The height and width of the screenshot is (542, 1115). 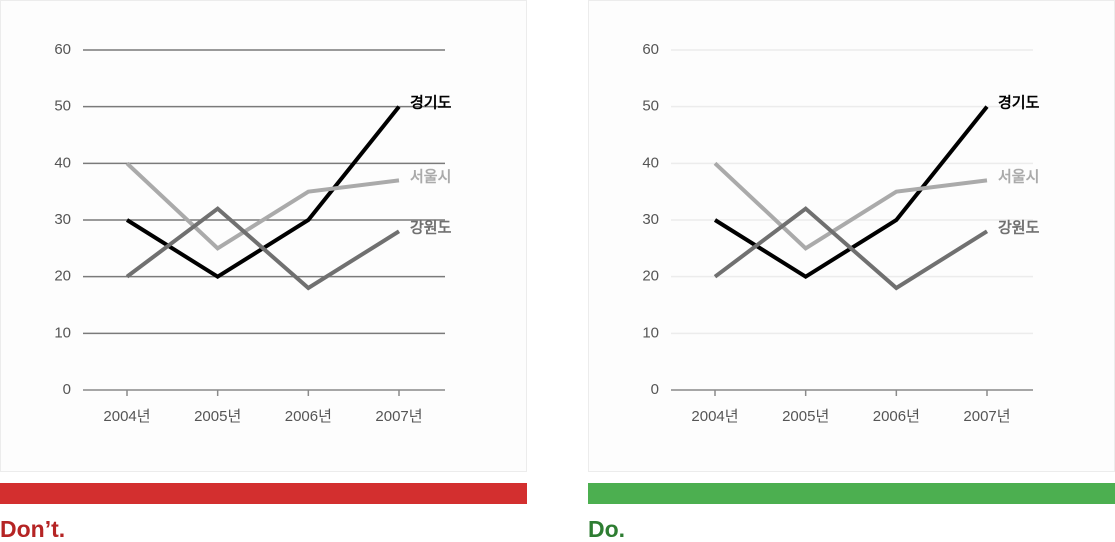 What do you see at coordinates (32, 529) in the screenshot?
I see `caption: Don’t.` at bounding box center [32, 529].